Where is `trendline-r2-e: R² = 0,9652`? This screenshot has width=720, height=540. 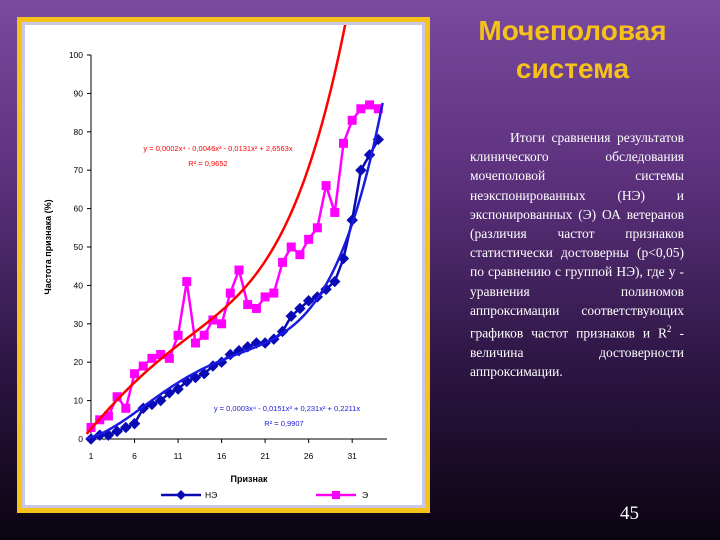
trendline-r2-e: R² = 0,9652 is located at coordinates (207, 163).